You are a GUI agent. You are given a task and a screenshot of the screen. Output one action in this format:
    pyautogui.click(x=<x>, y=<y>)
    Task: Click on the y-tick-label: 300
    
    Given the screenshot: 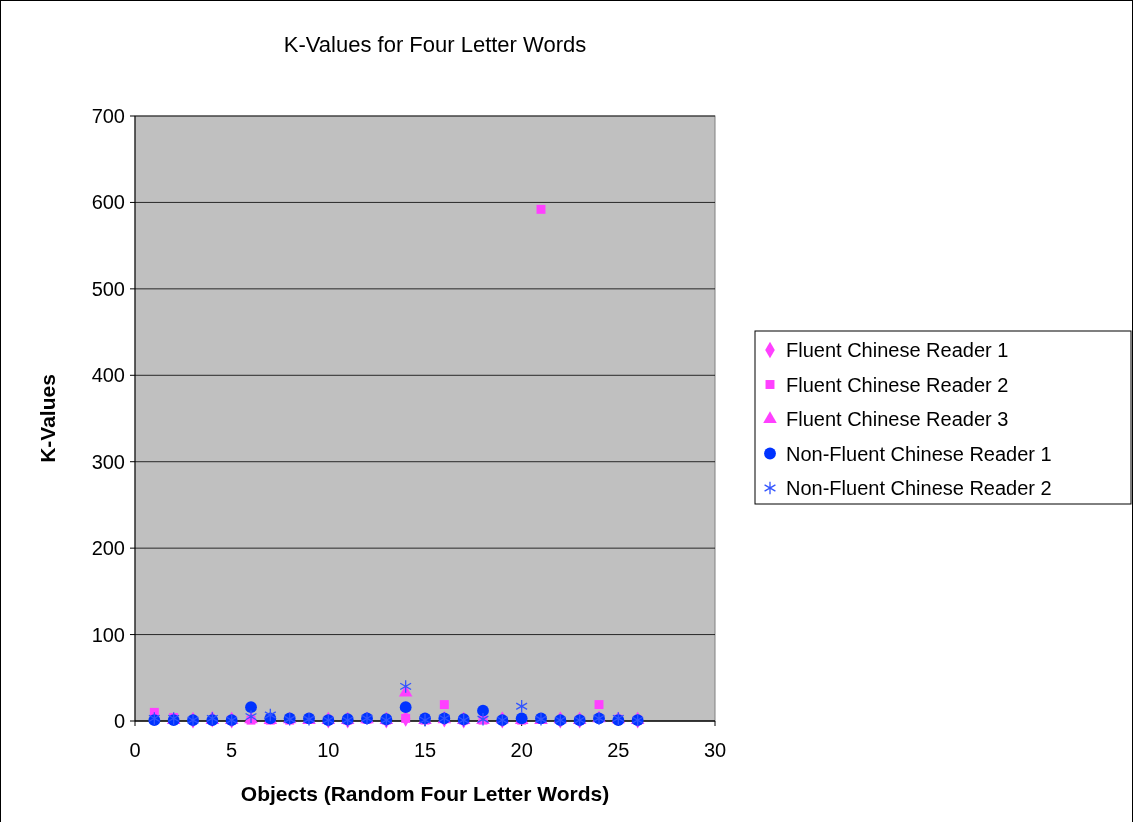 What is the action you would take?
    pyautogui.click(x=108, y=461)
    